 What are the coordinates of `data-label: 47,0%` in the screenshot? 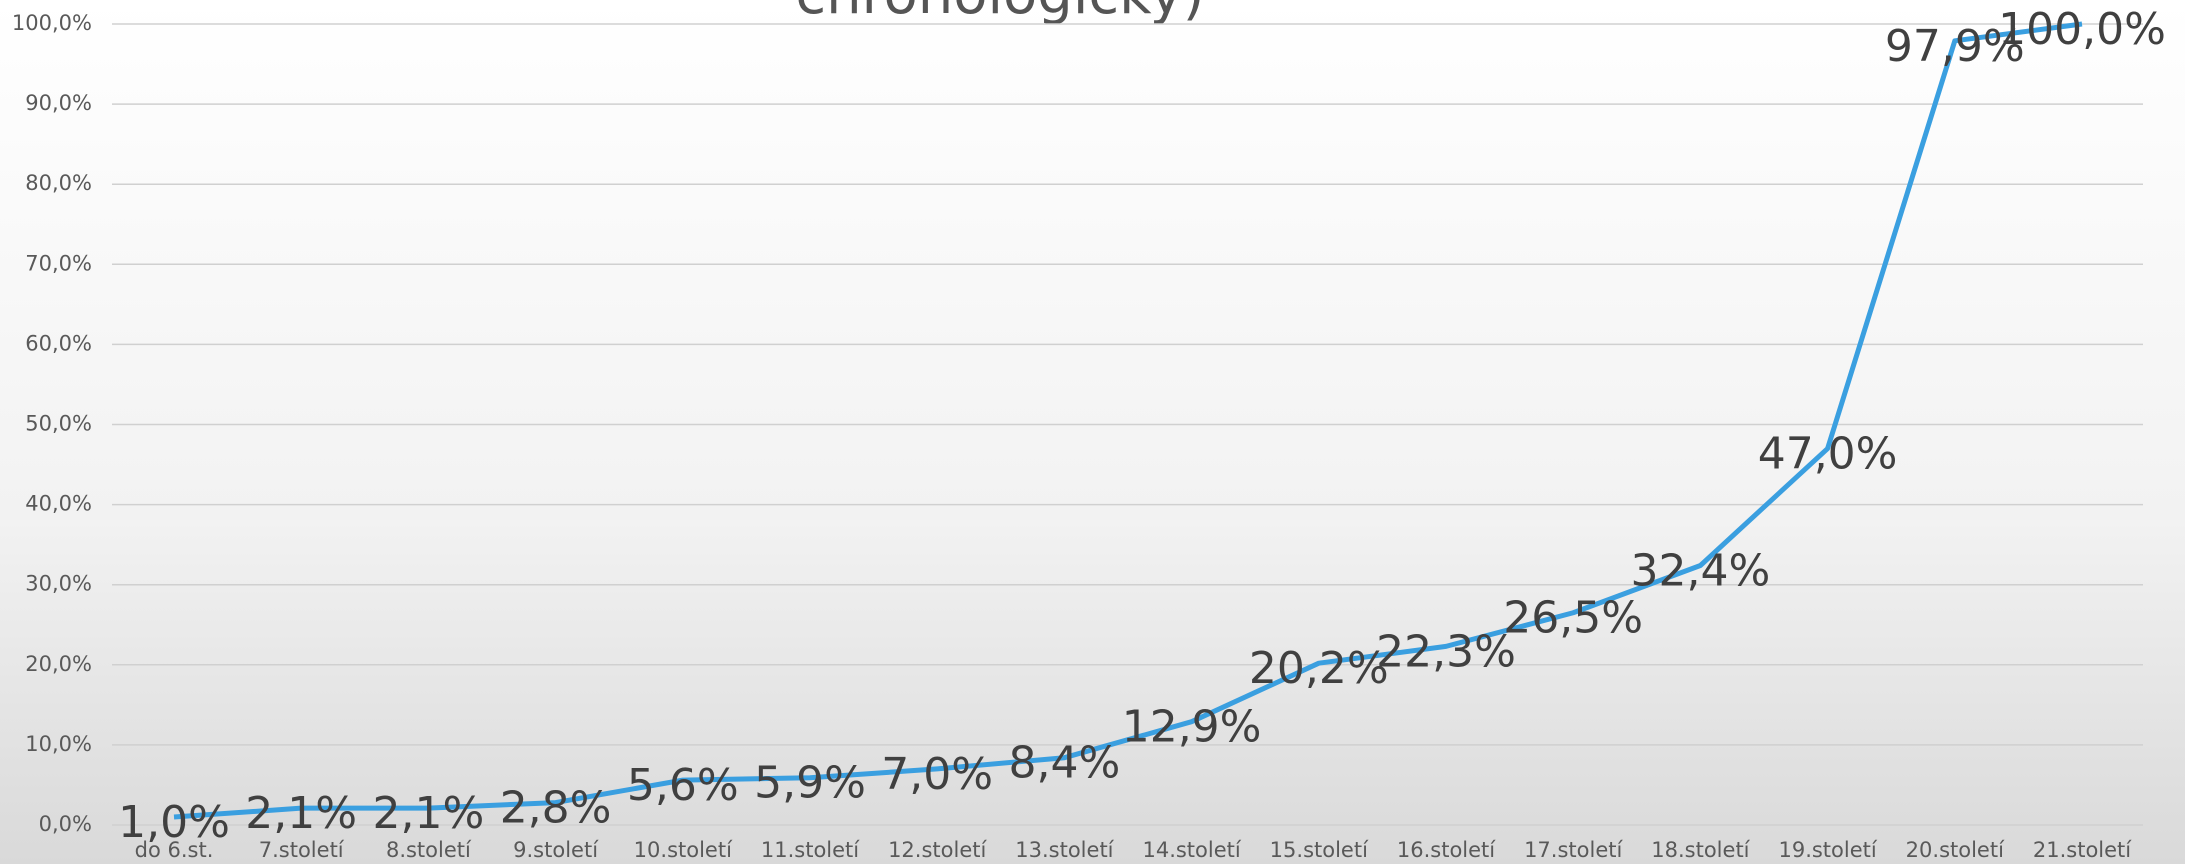 It's located at (1828, 454).